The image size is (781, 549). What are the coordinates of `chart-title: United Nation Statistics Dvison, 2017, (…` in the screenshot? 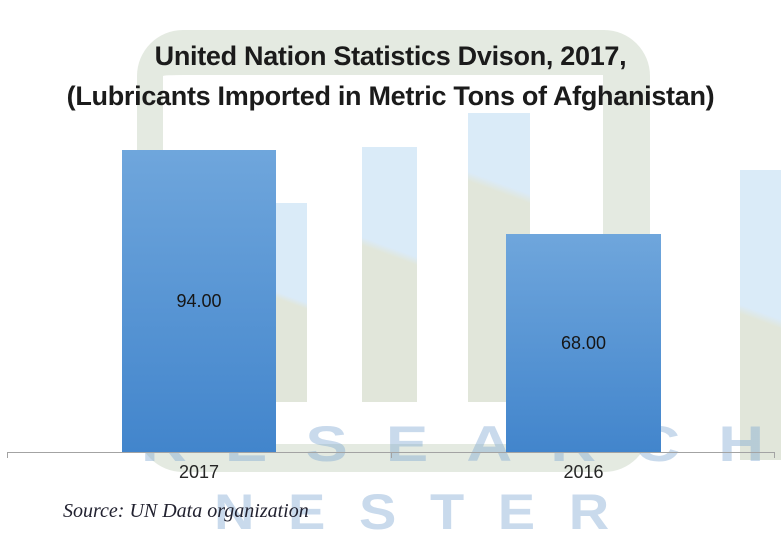 It's located at (390, 76).